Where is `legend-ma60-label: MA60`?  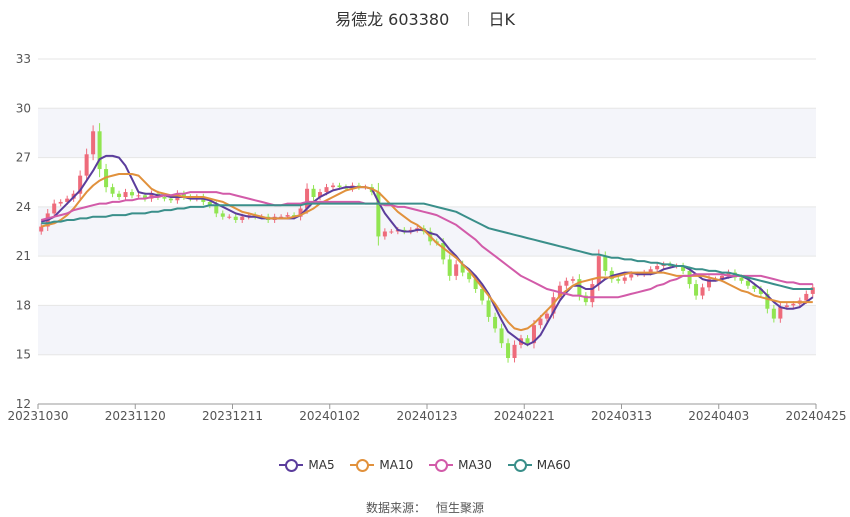 legend-ma60-label: MA60 is located at coordinates (553, 465).